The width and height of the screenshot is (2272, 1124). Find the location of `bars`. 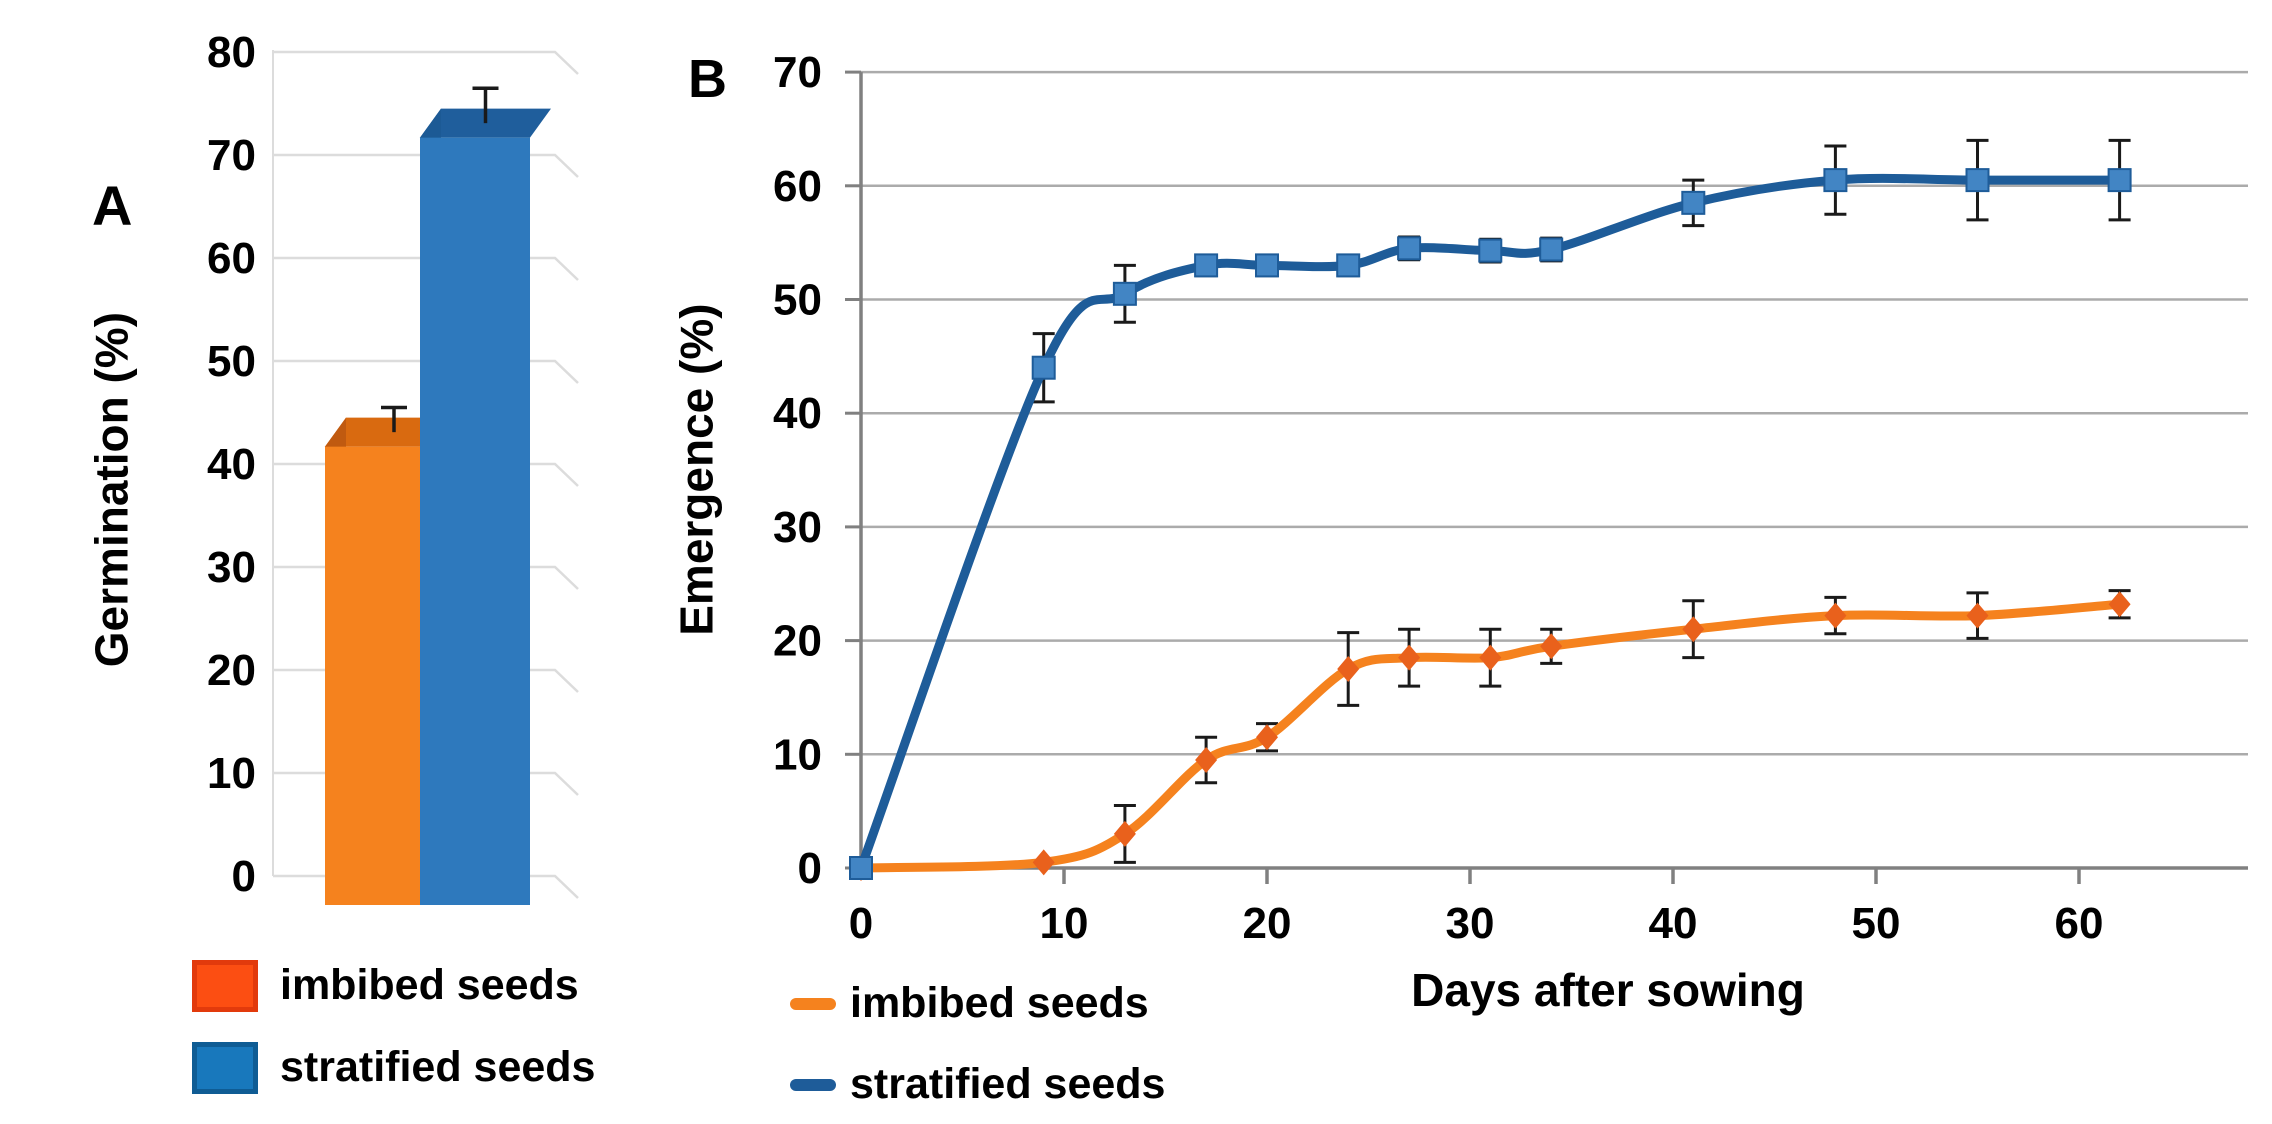

bars is located at coordinates (438, 495).